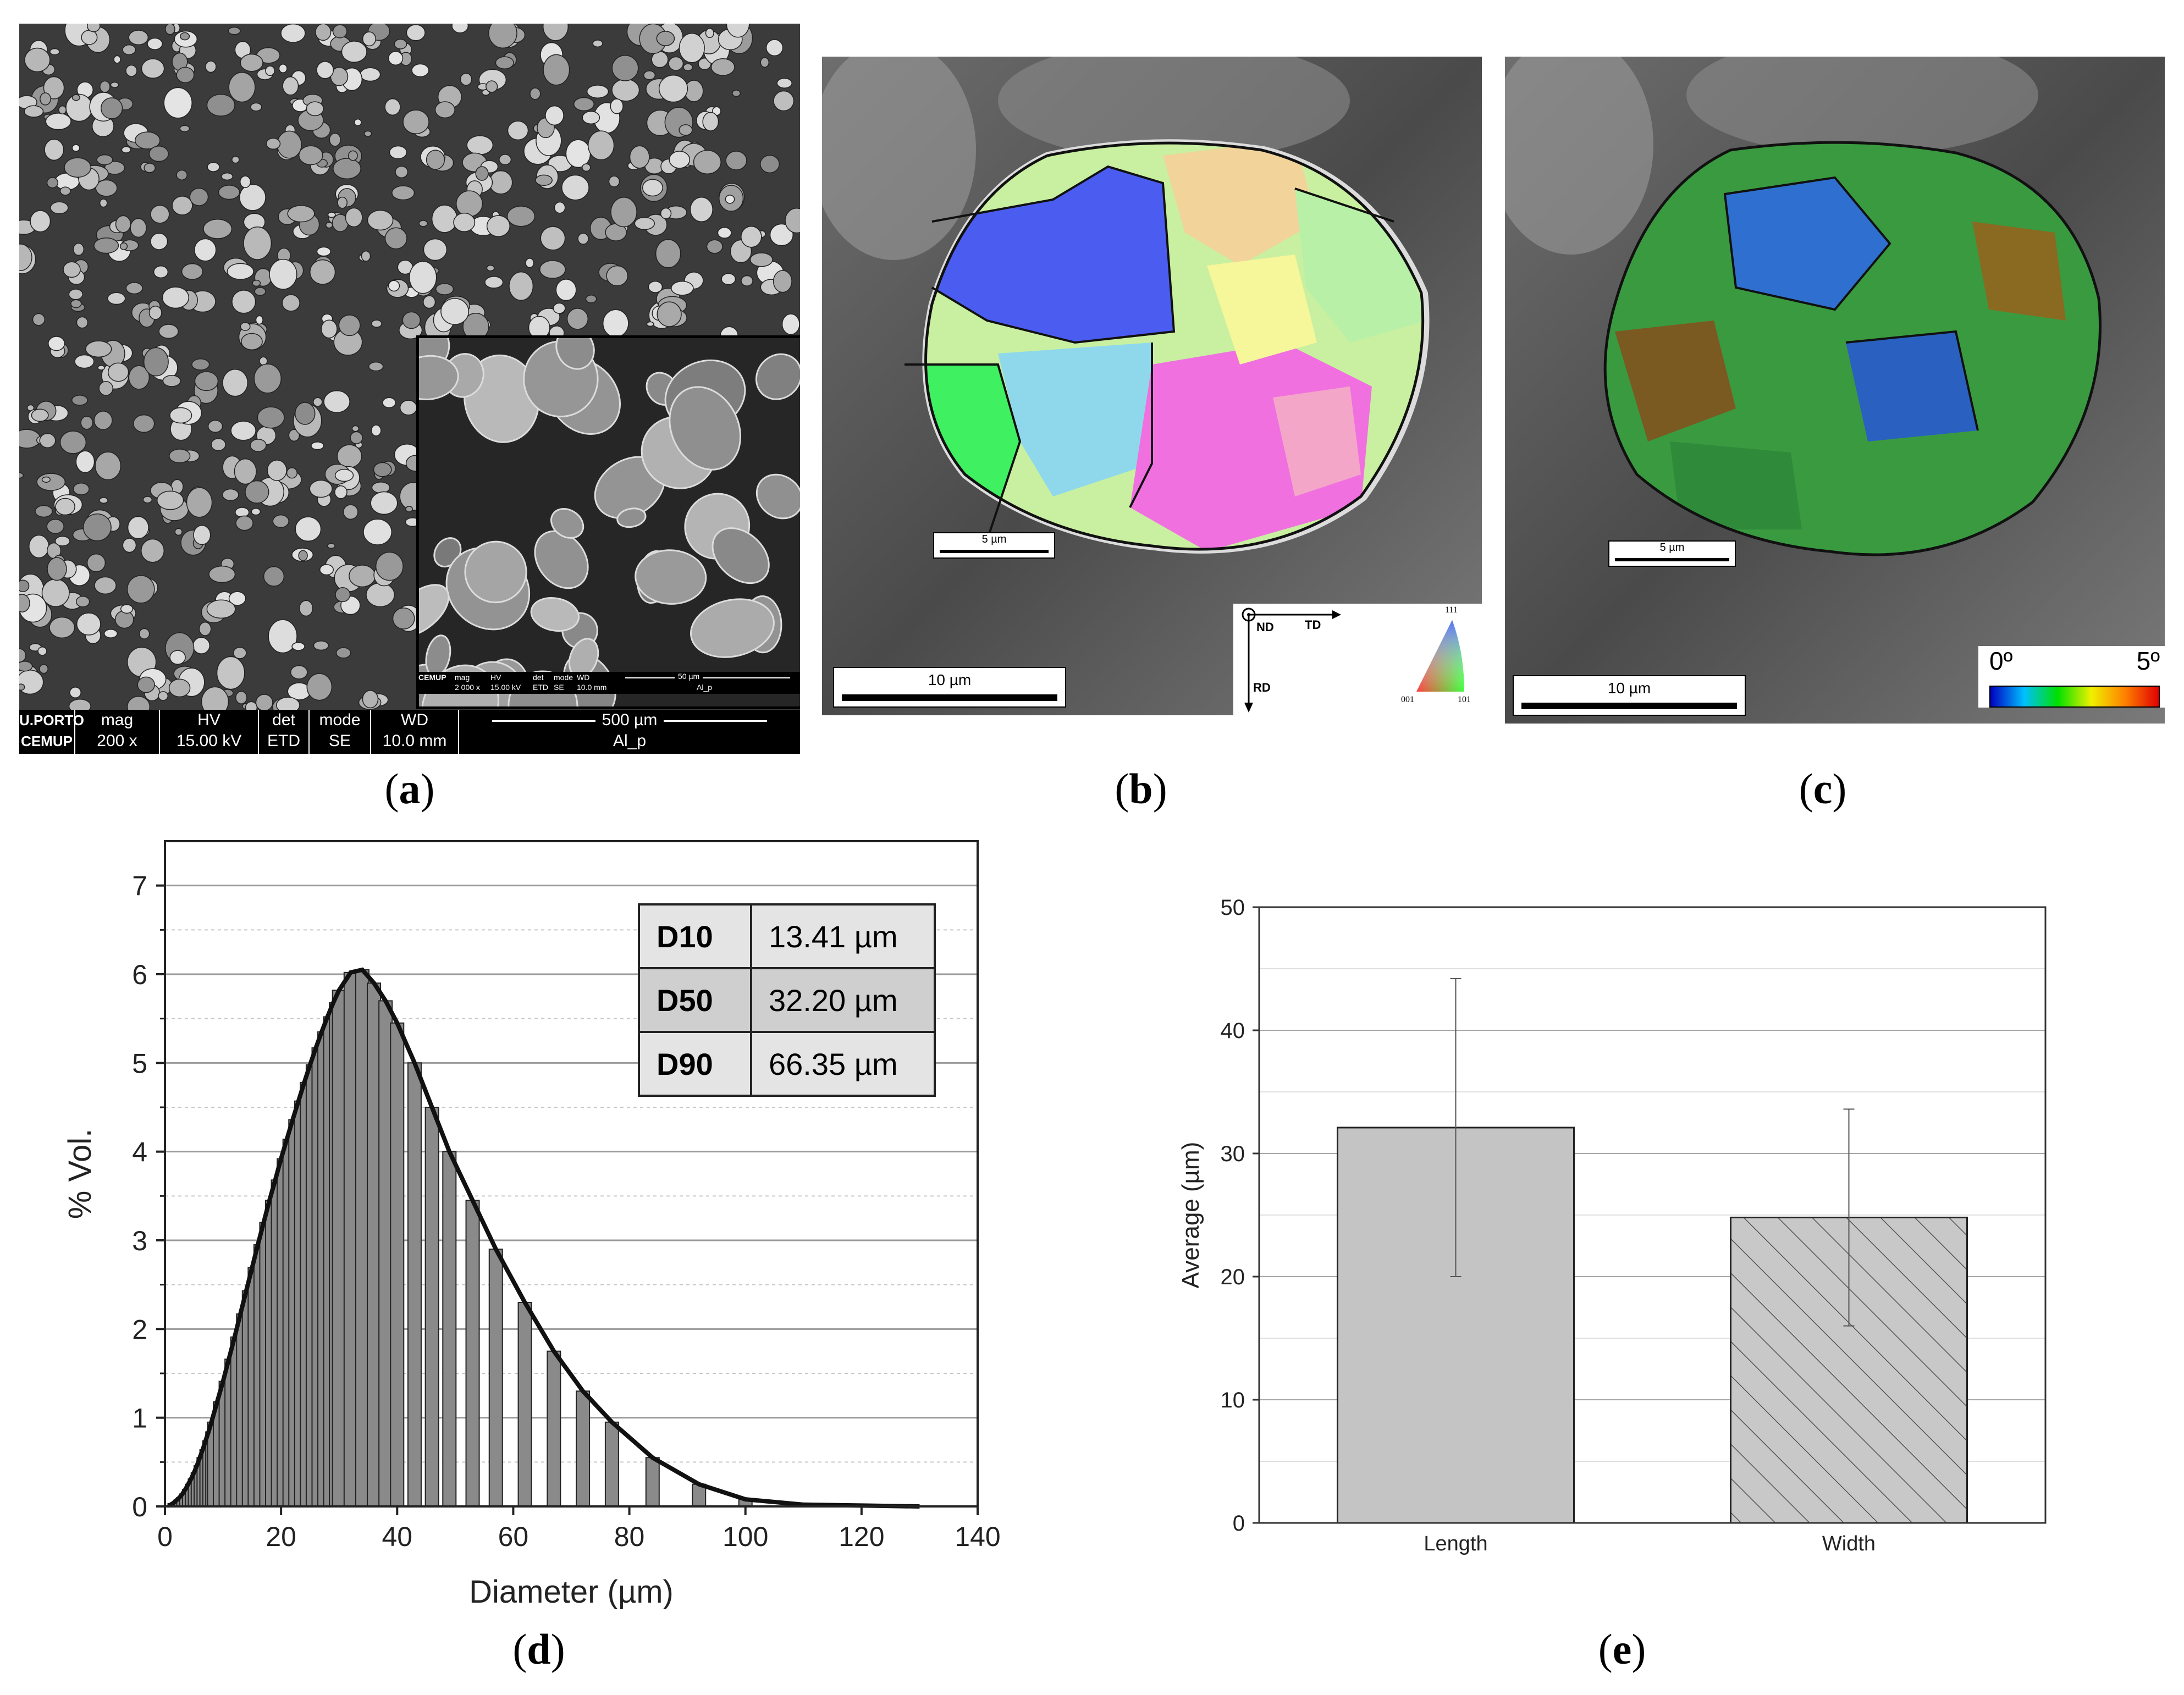 The height and width of the screenshot is (1695, 2184). What do you see at coordinates (1190, 1216) in the screenshot?
I see `y-axis-label: Average (µm)` at bounding box center [1190, 1216].